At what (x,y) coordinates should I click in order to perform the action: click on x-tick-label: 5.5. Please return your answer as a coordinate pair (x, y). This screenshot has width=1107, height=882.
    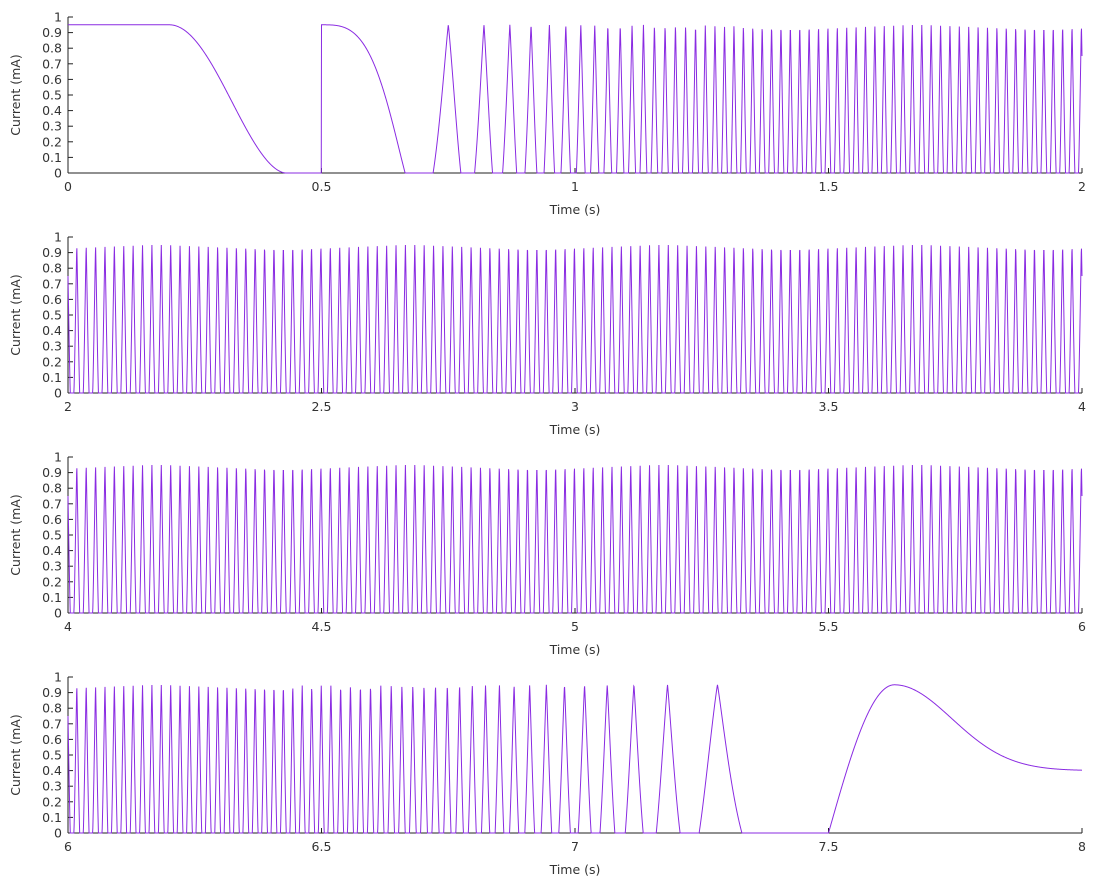
    Looking at the image, I should click on (829, 626).